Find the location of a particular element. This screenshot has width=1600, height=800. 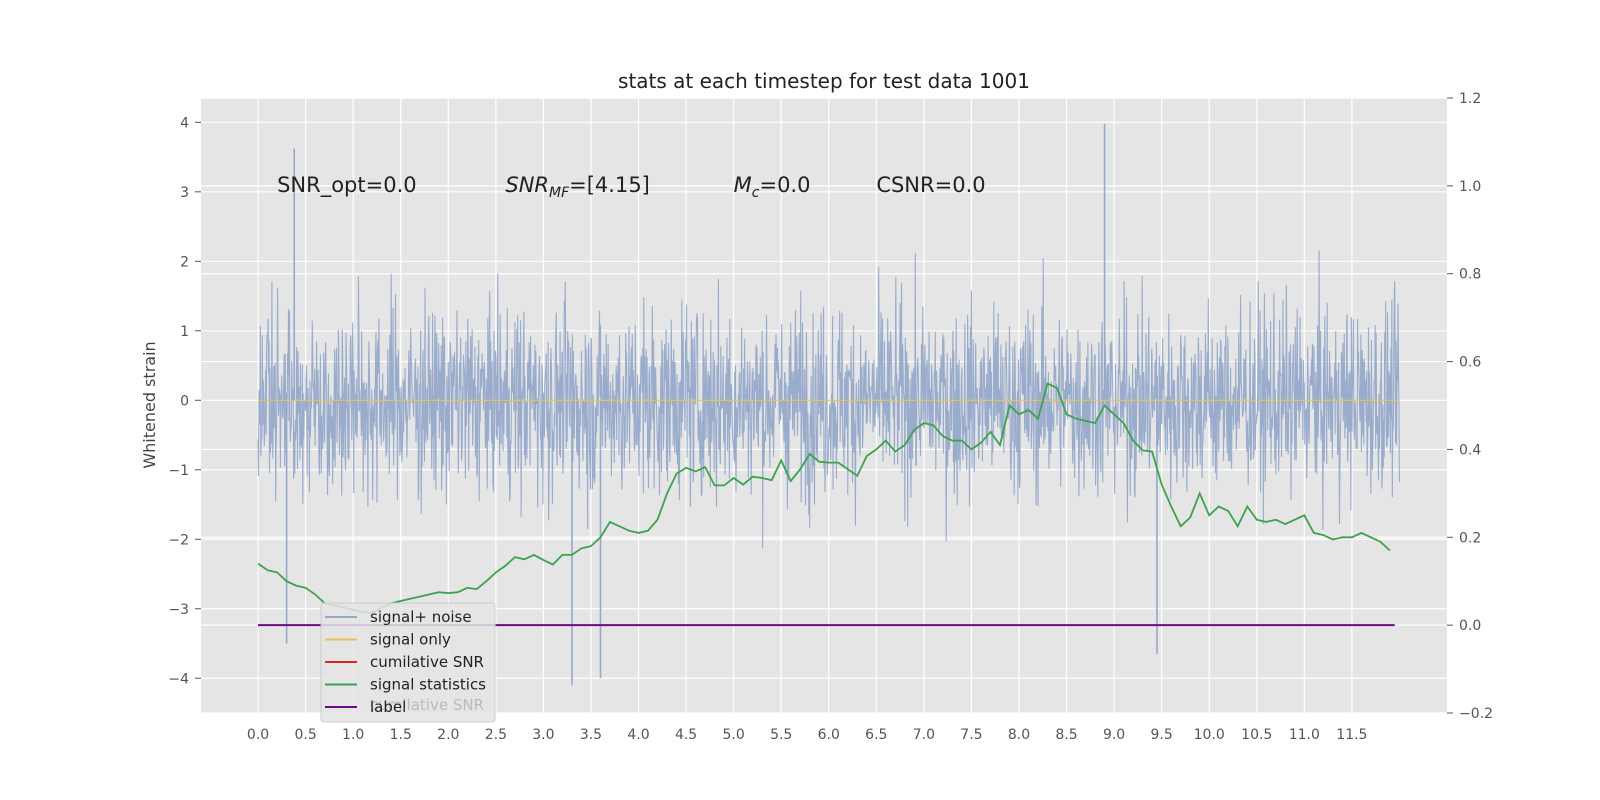

x-tick-label: 9.5 is located at coordinates (1162, 735).